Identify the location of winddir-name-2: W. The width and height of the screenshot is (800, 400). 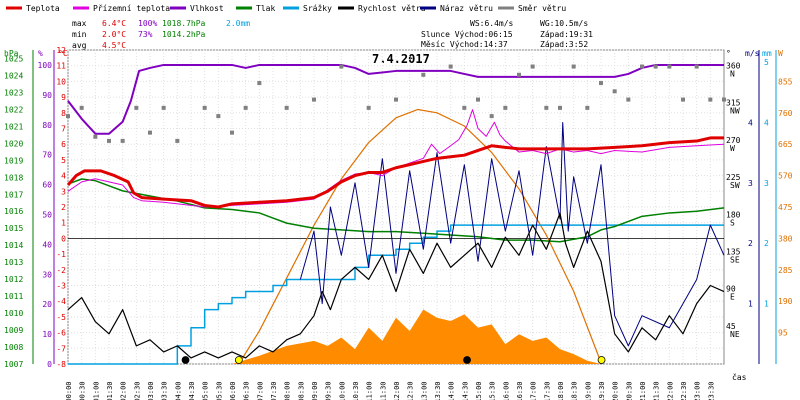
(732, 148).